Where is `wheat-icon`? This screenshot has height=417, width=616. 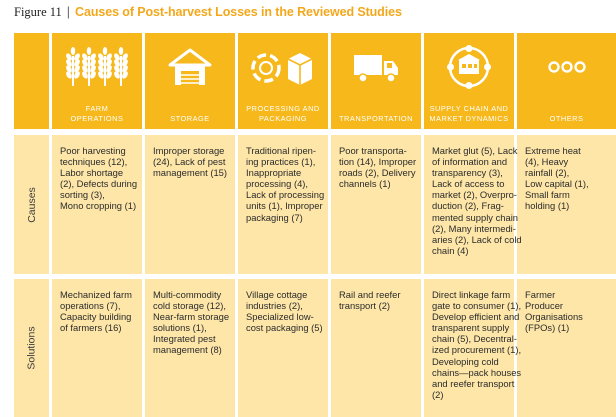 wheat-icon is located at coordinates (97, 67).